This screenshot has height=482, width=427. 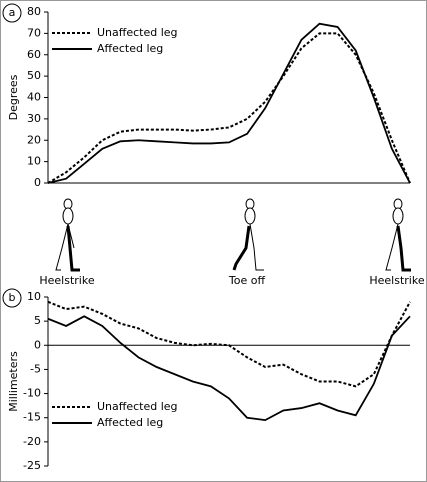 I want to click on phase-label: Toe off, so click(x=247, y=280).